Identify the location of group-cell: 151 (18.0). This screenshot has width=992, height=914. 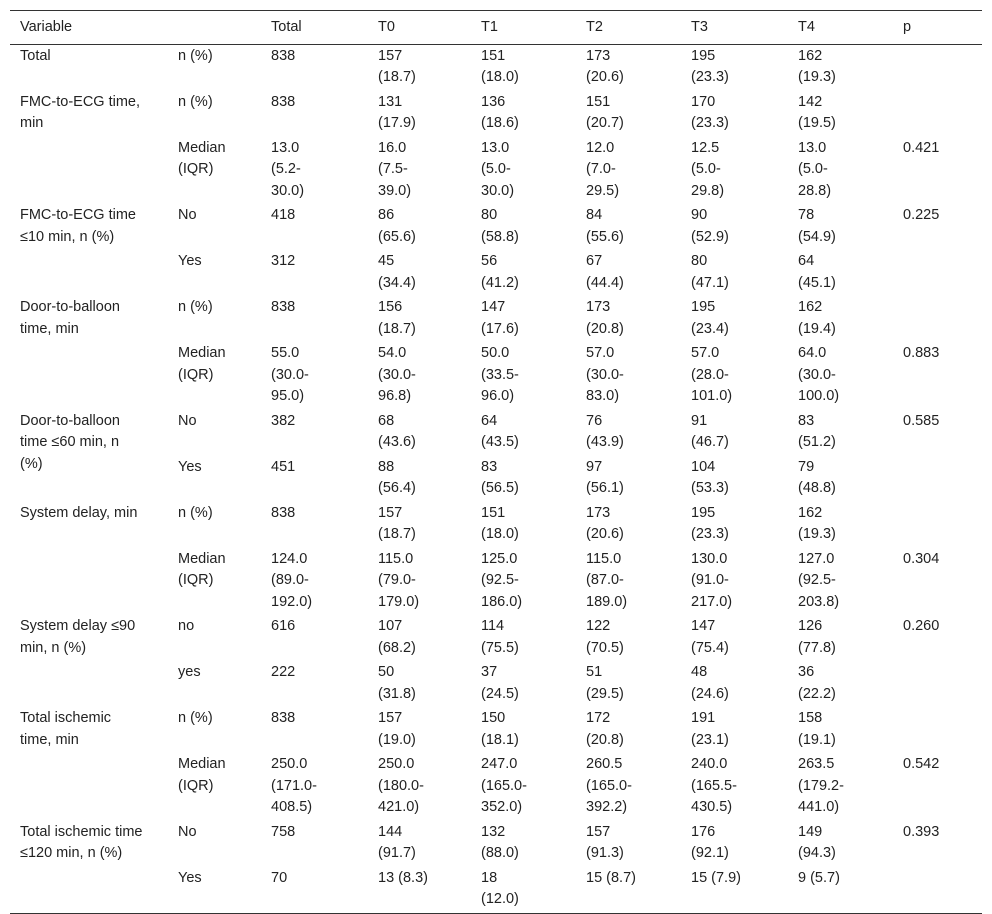
(523, 525).